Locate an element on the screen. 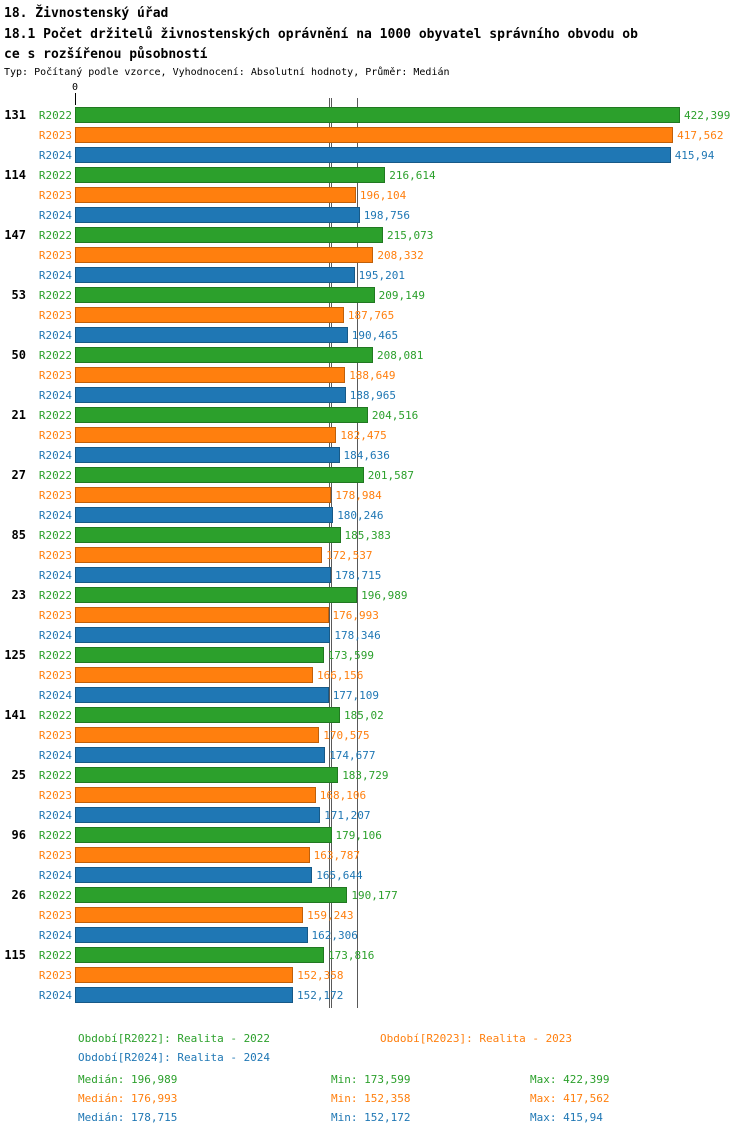 This screenshot has height=1134, width=750. bar-row: 85 R2022 185,383 is located at coordinates (375, 535).